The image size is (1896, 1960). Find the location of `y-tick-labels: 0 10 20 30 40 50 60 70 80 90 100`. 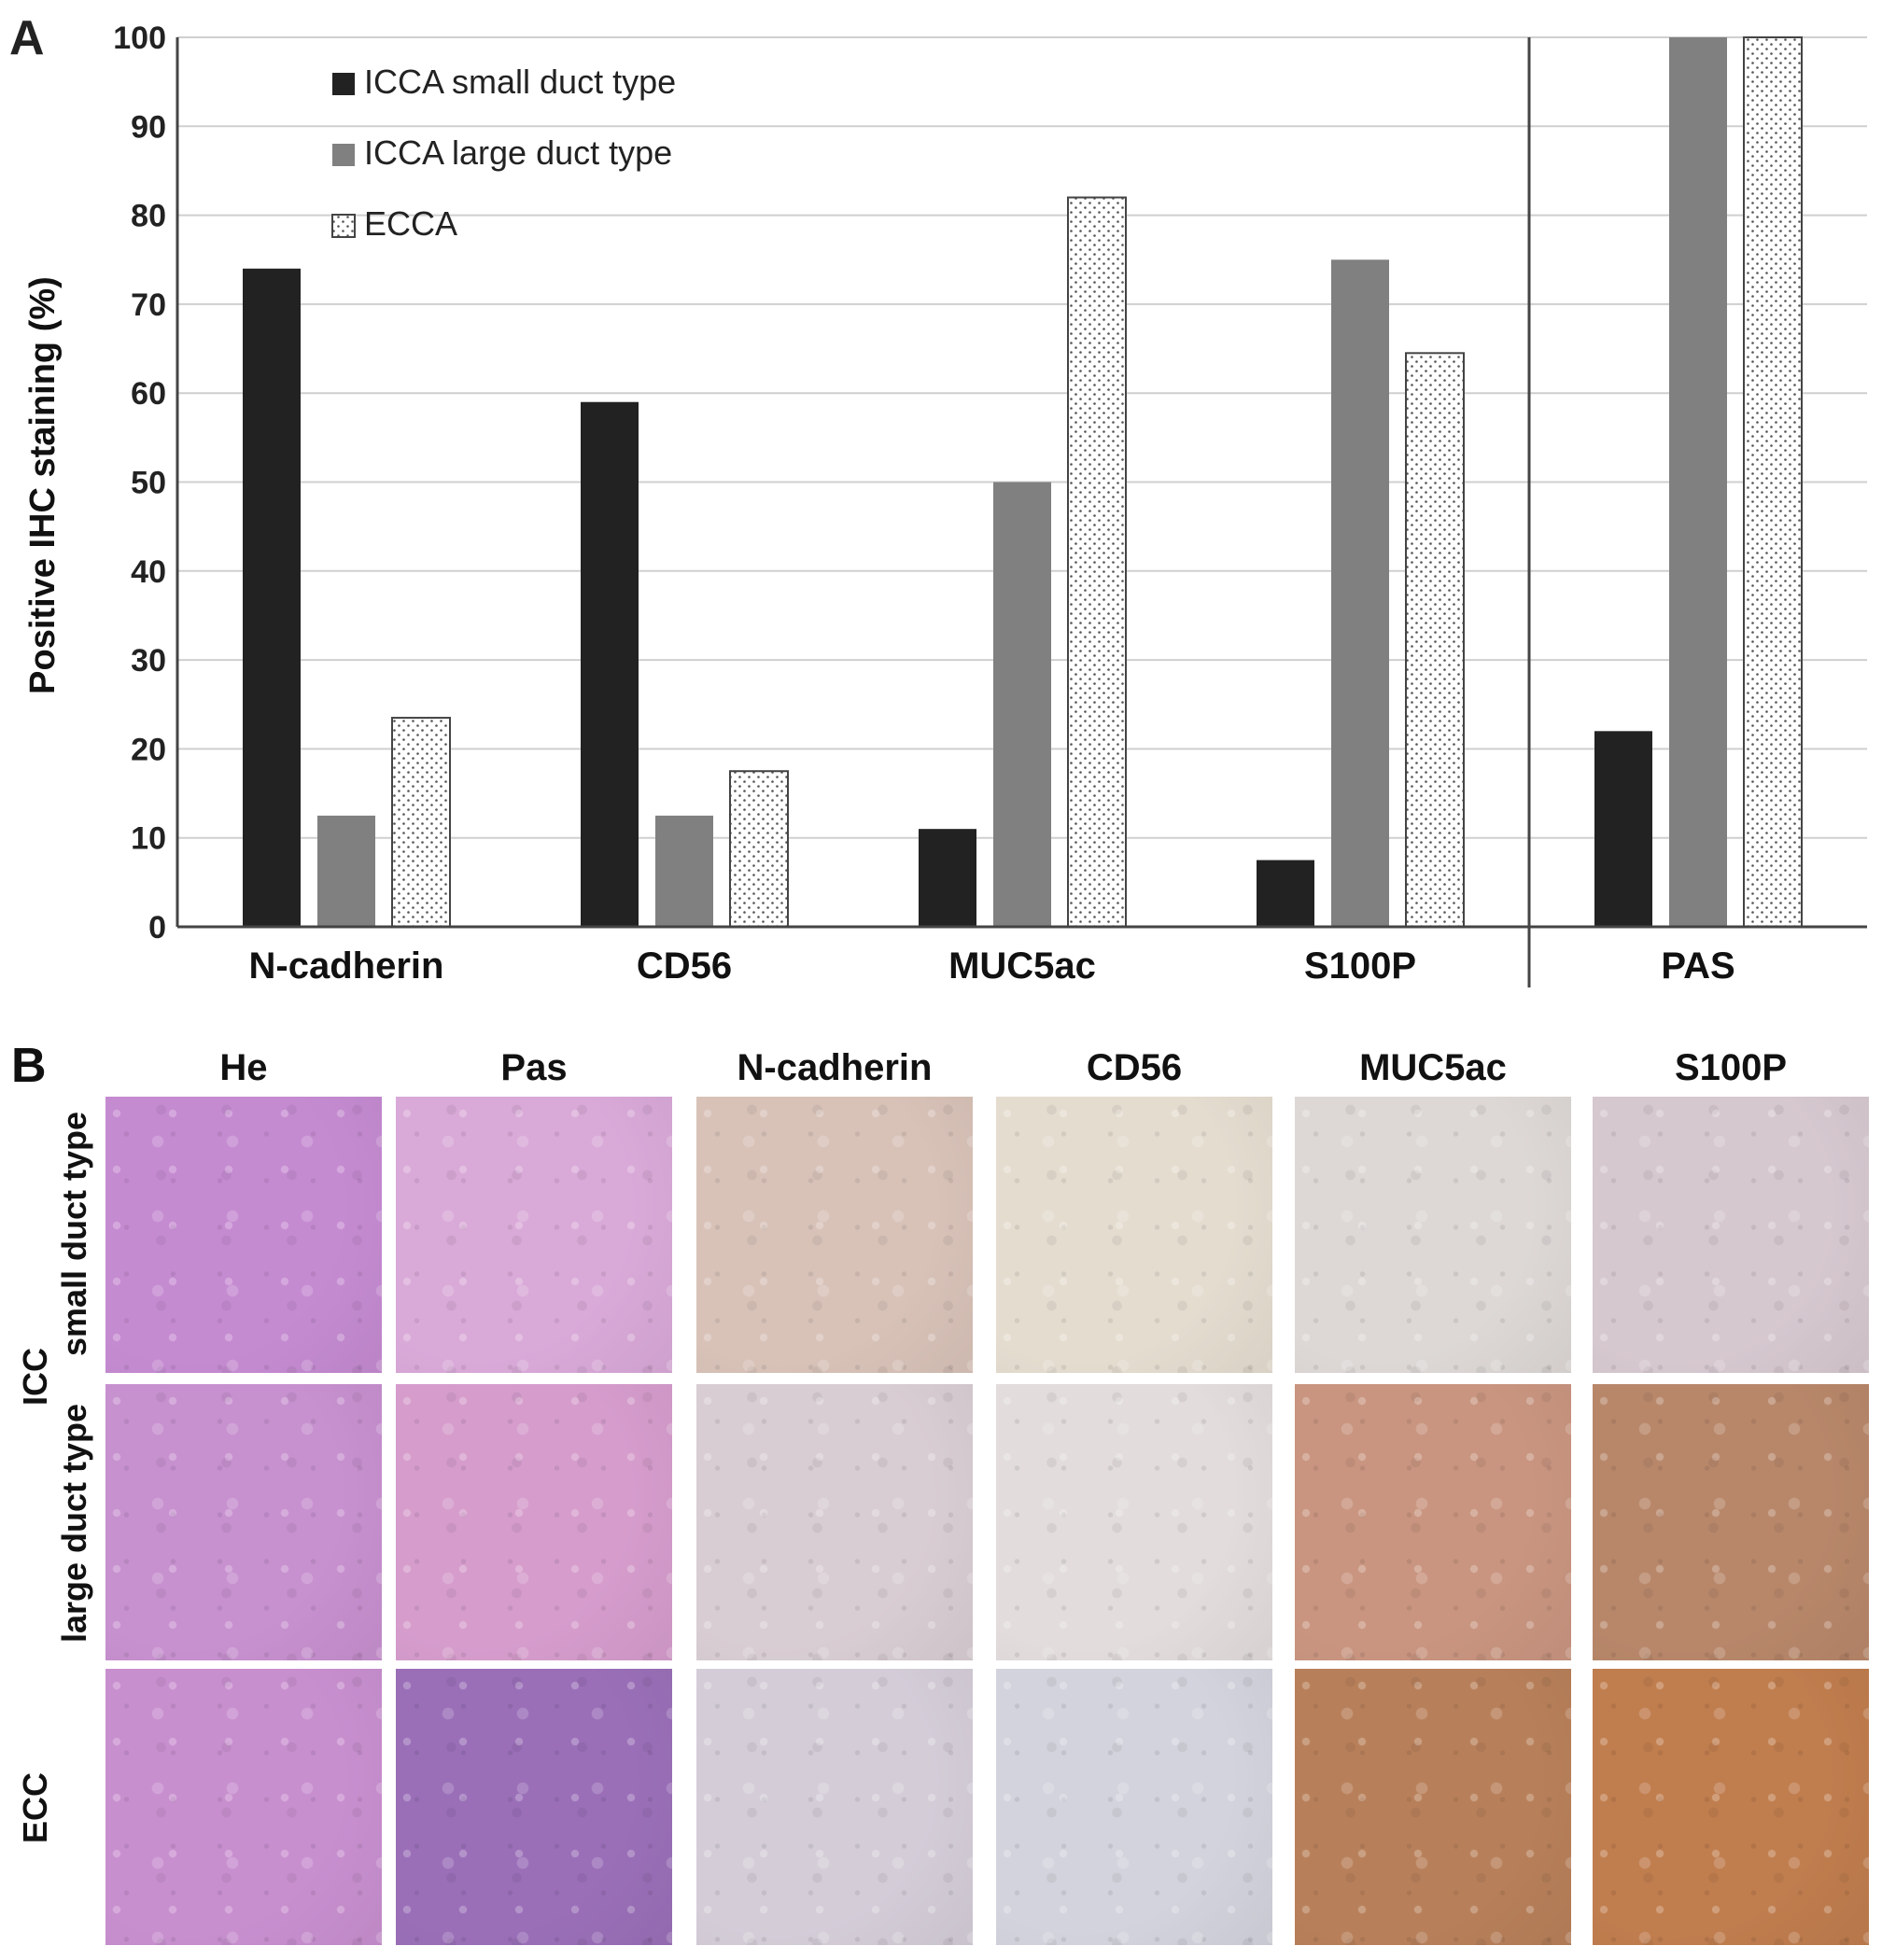

y-tick-labels: 0 10 20 30 40 50 60 70 80 90 100 is located at coordinates (139, 483).